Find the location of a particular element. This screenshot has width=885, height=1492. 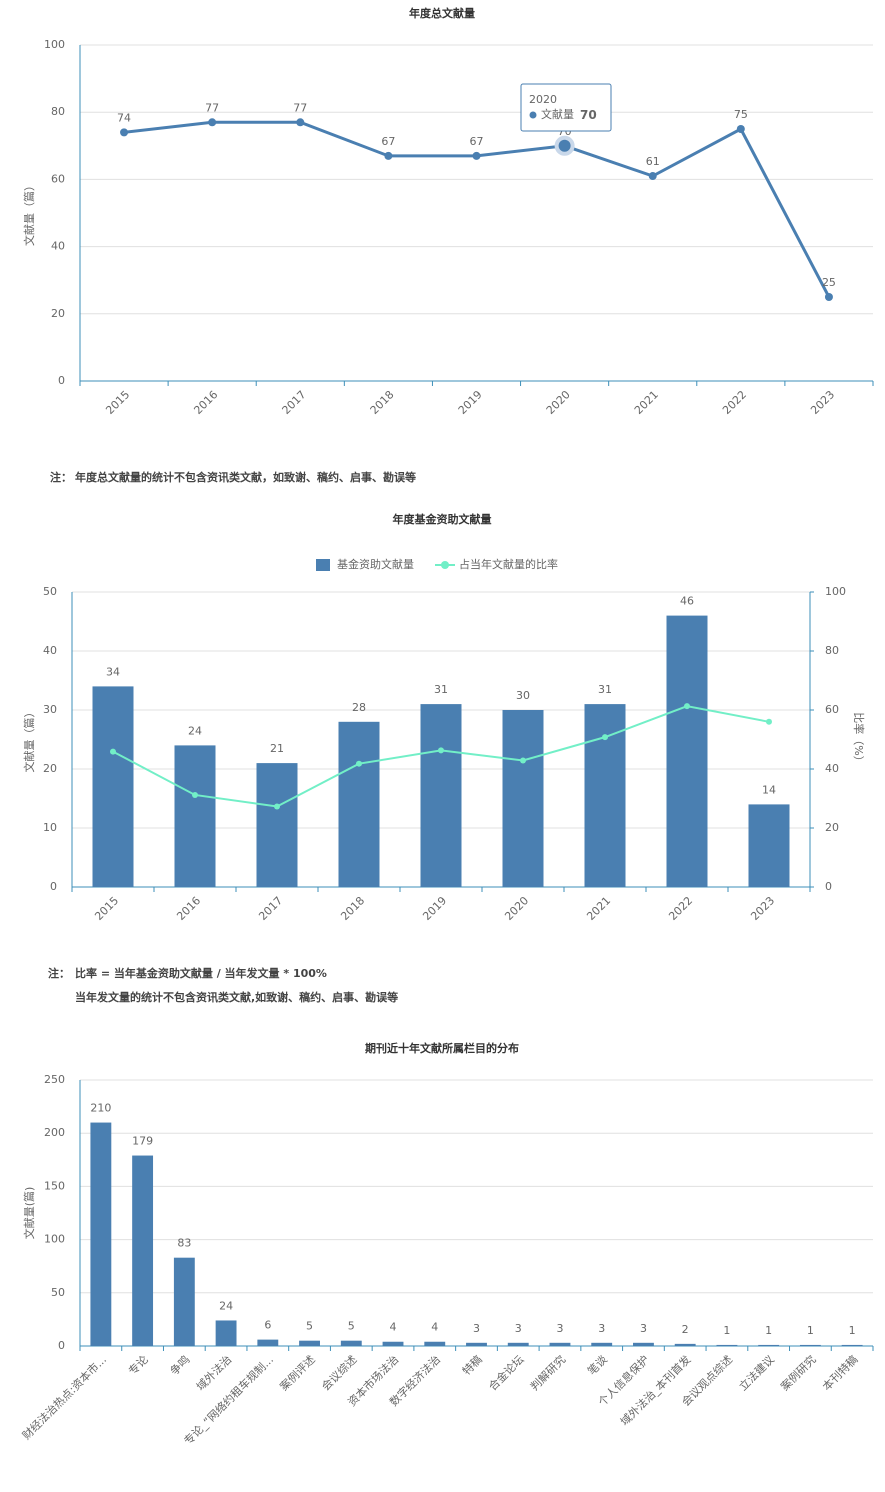

data-label: 28 is located at coordinates (359, 707).